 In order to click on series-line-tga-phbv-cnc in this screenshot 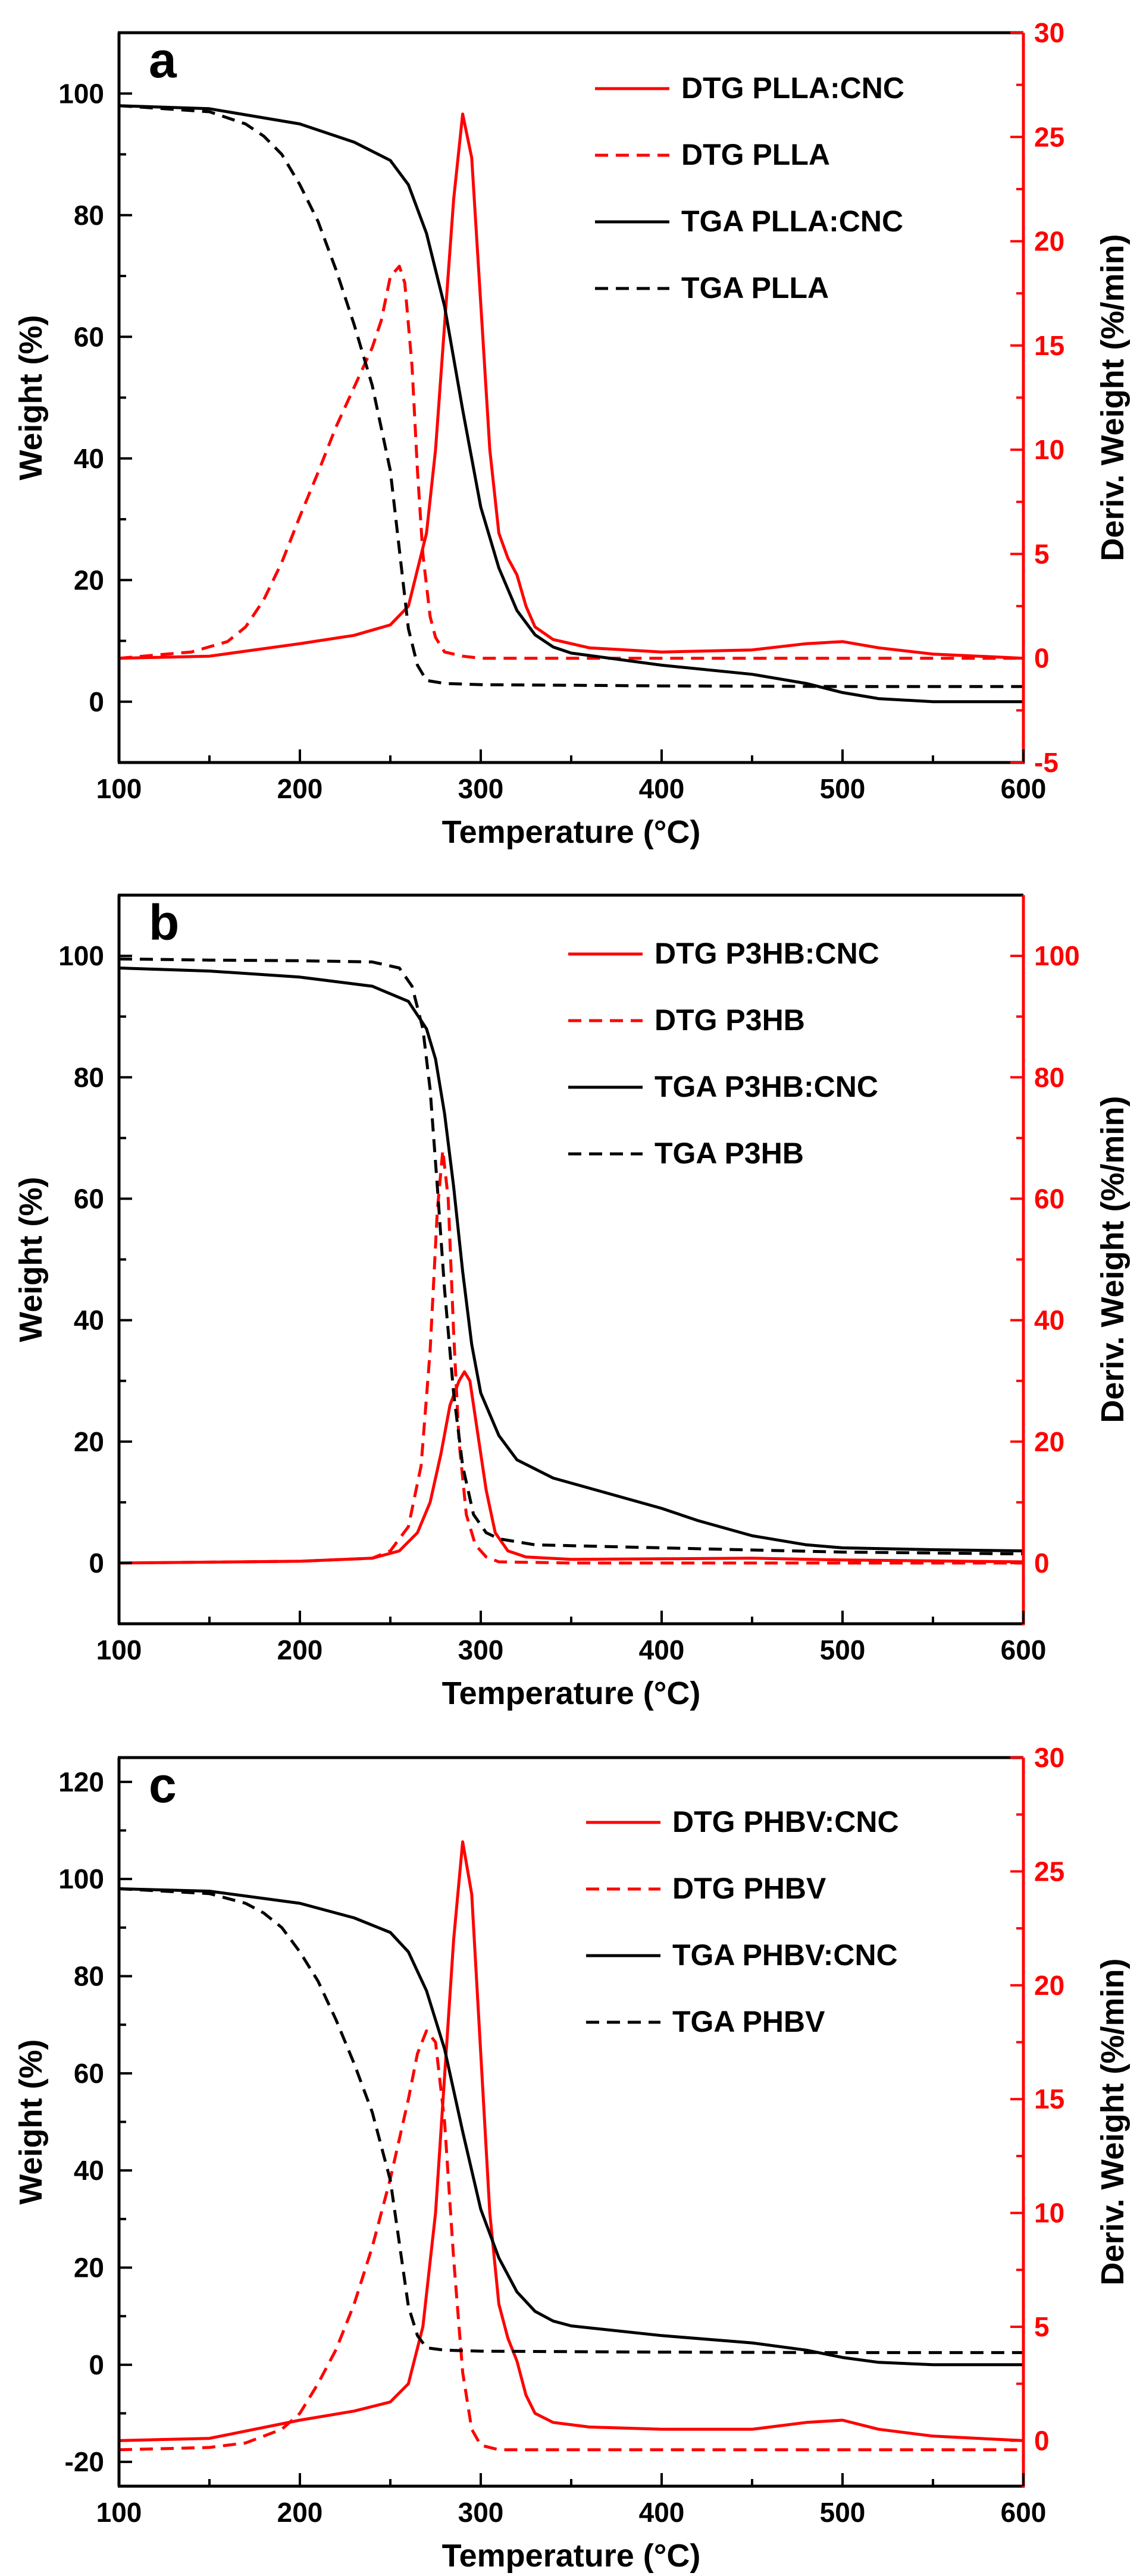, I will do `click(571, 2127)`.